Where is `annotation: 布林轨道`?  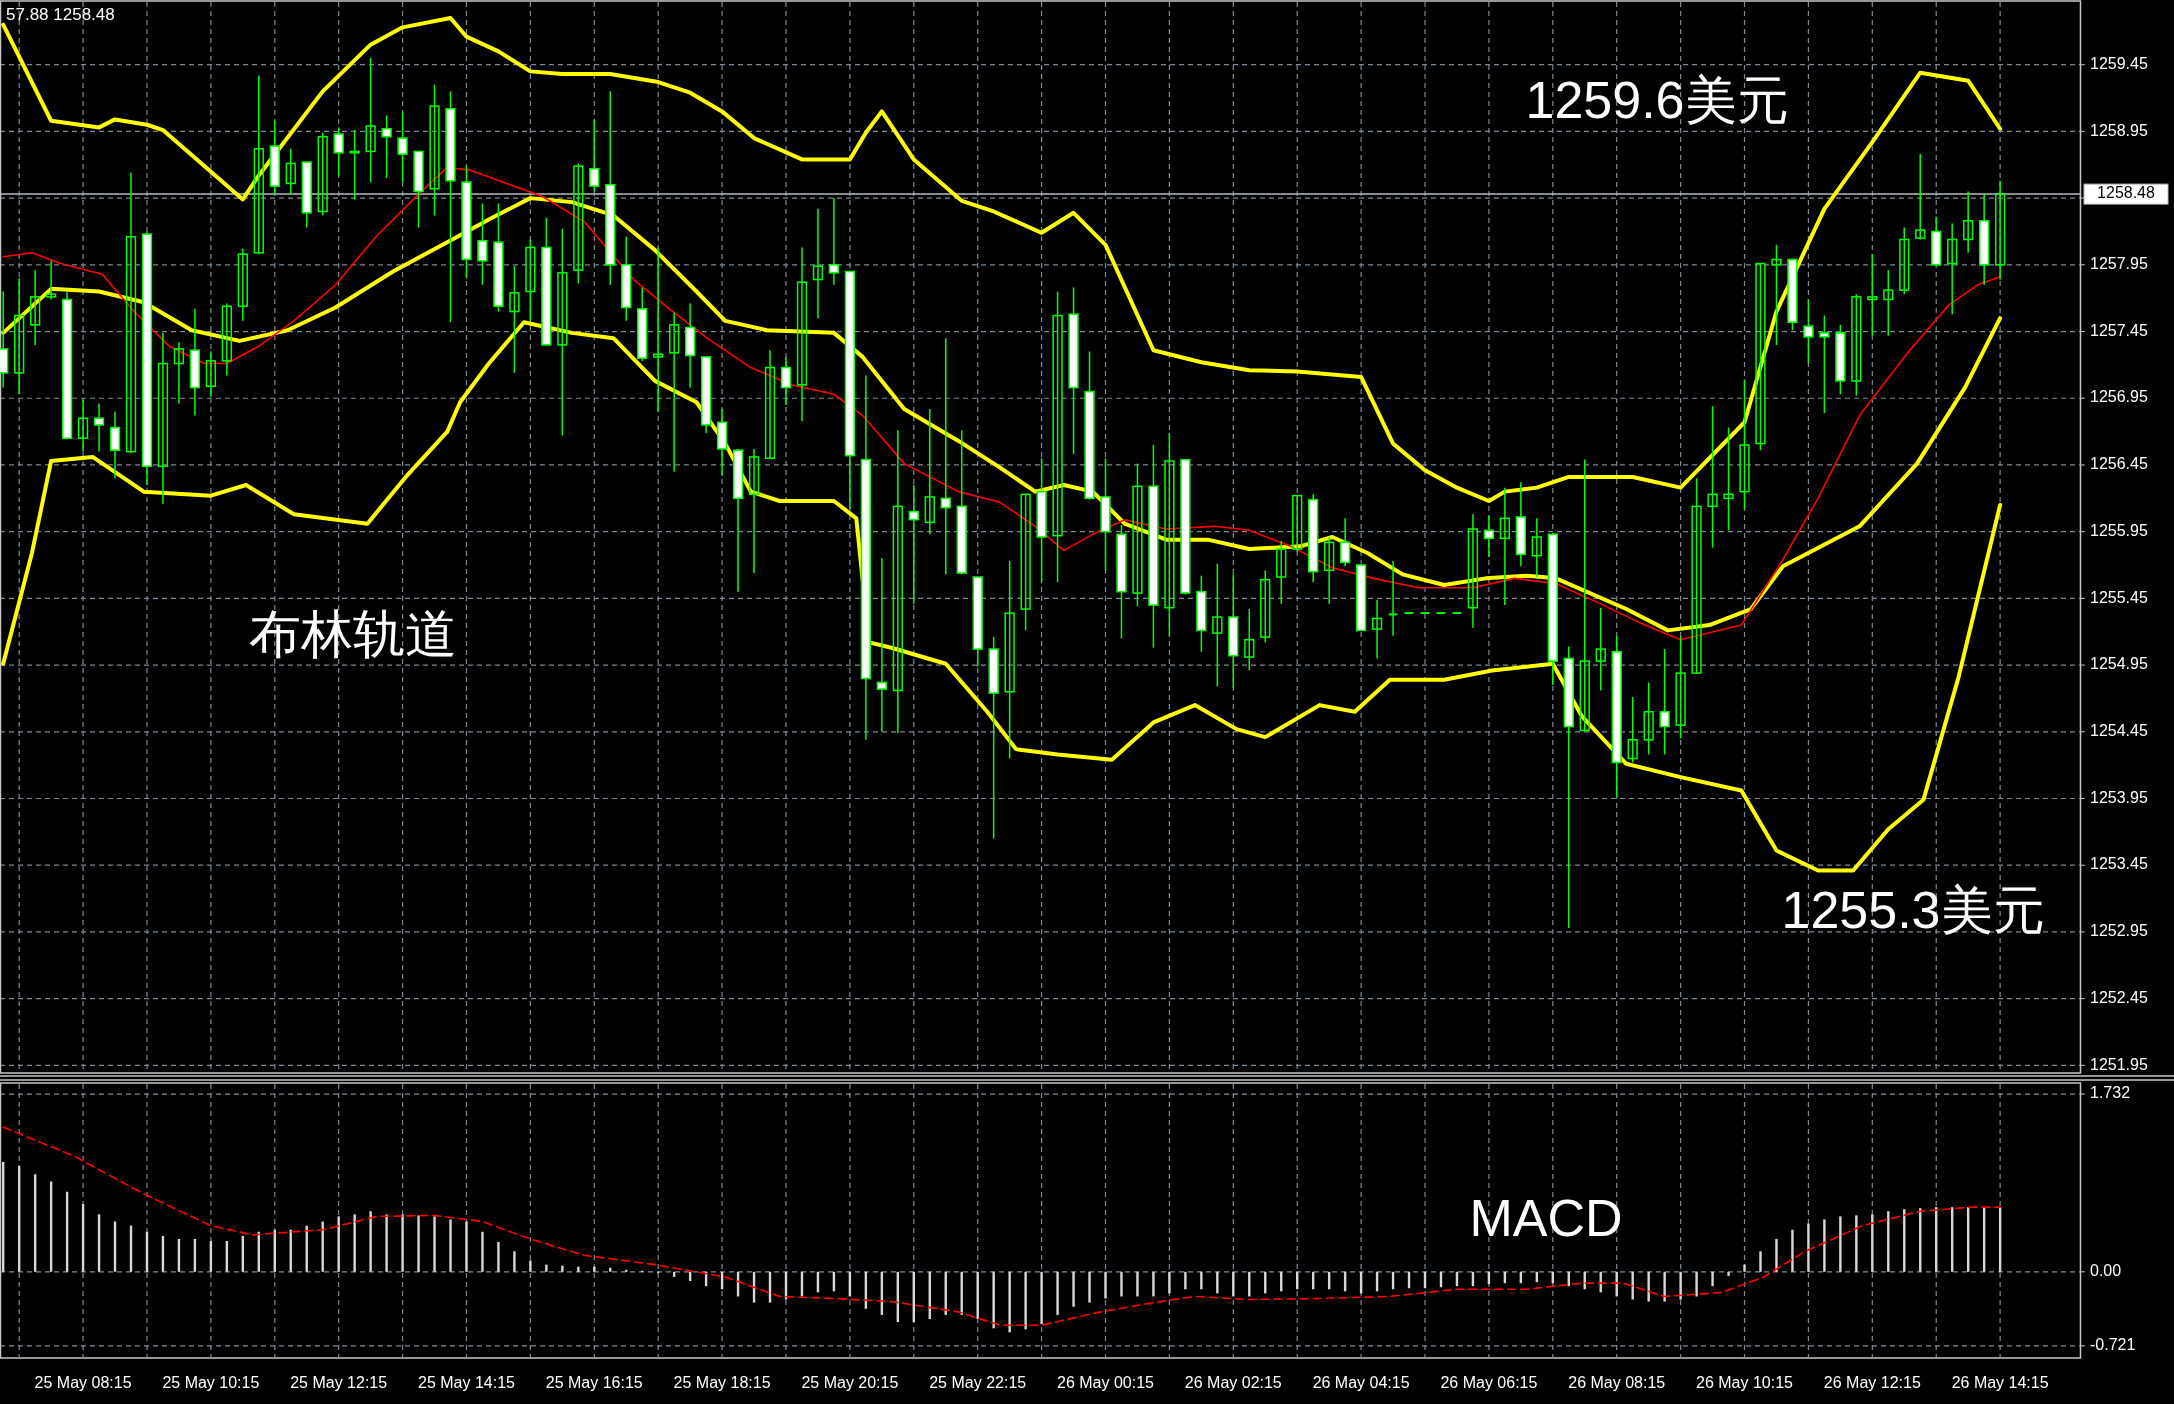 annotation: 布林轨道 is located at coordinates (353, 634).